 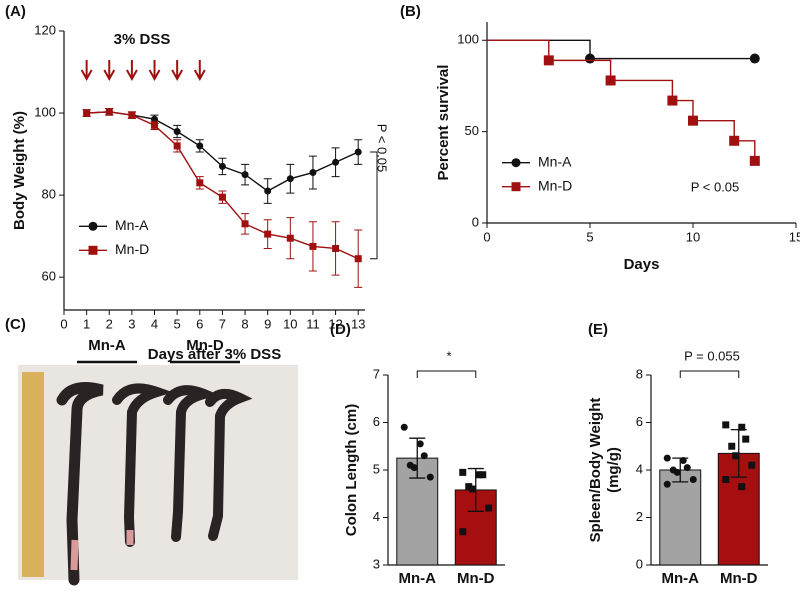 What do you see at coordinates (443, 123) in the screenshot?
I see `y-axis-label: Percent survival` at bounding box center [443, 123].